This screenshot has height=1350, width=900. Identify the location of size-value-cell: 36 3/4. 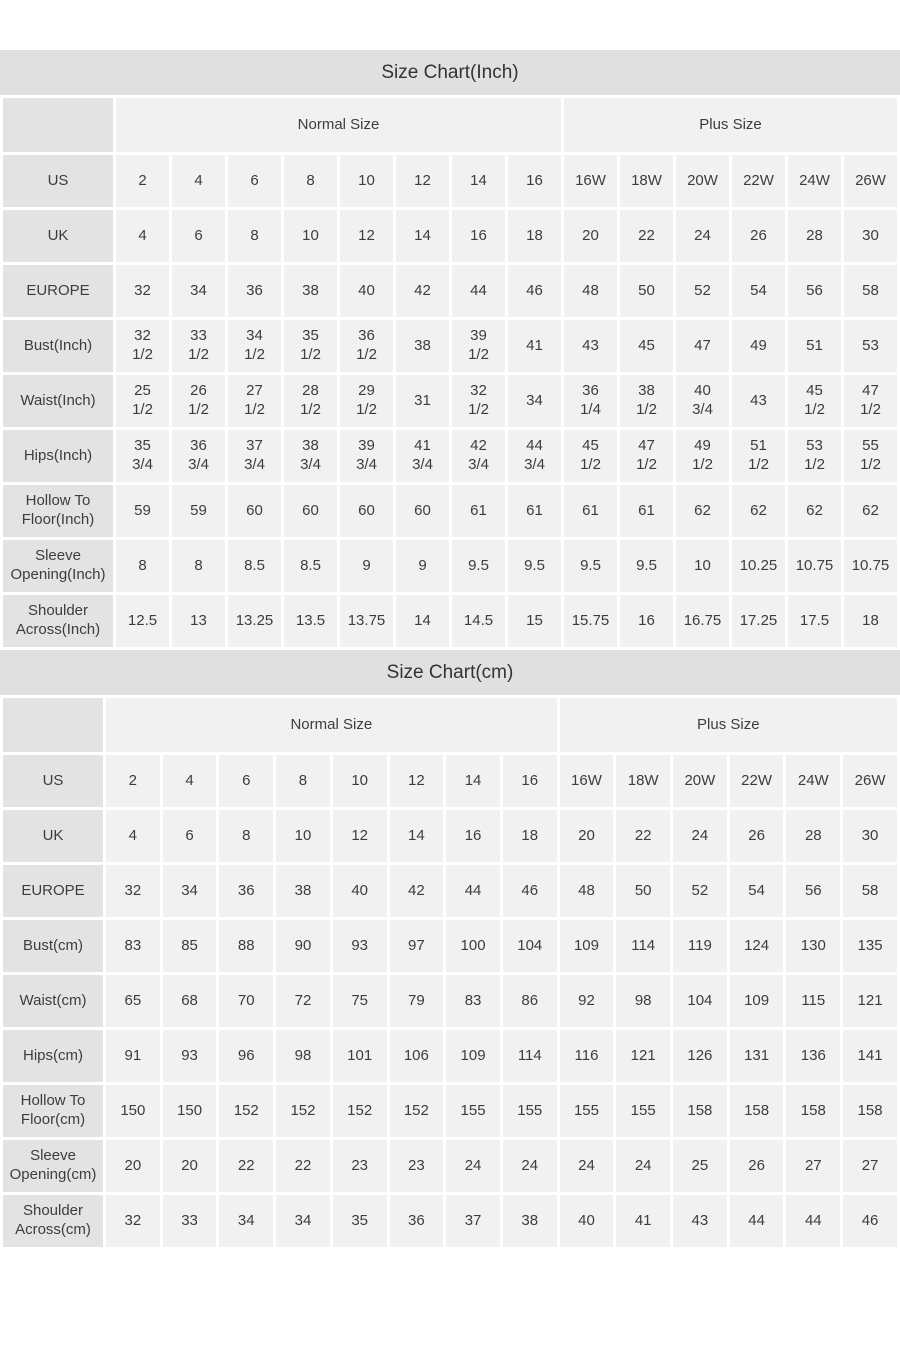
(198, 456).